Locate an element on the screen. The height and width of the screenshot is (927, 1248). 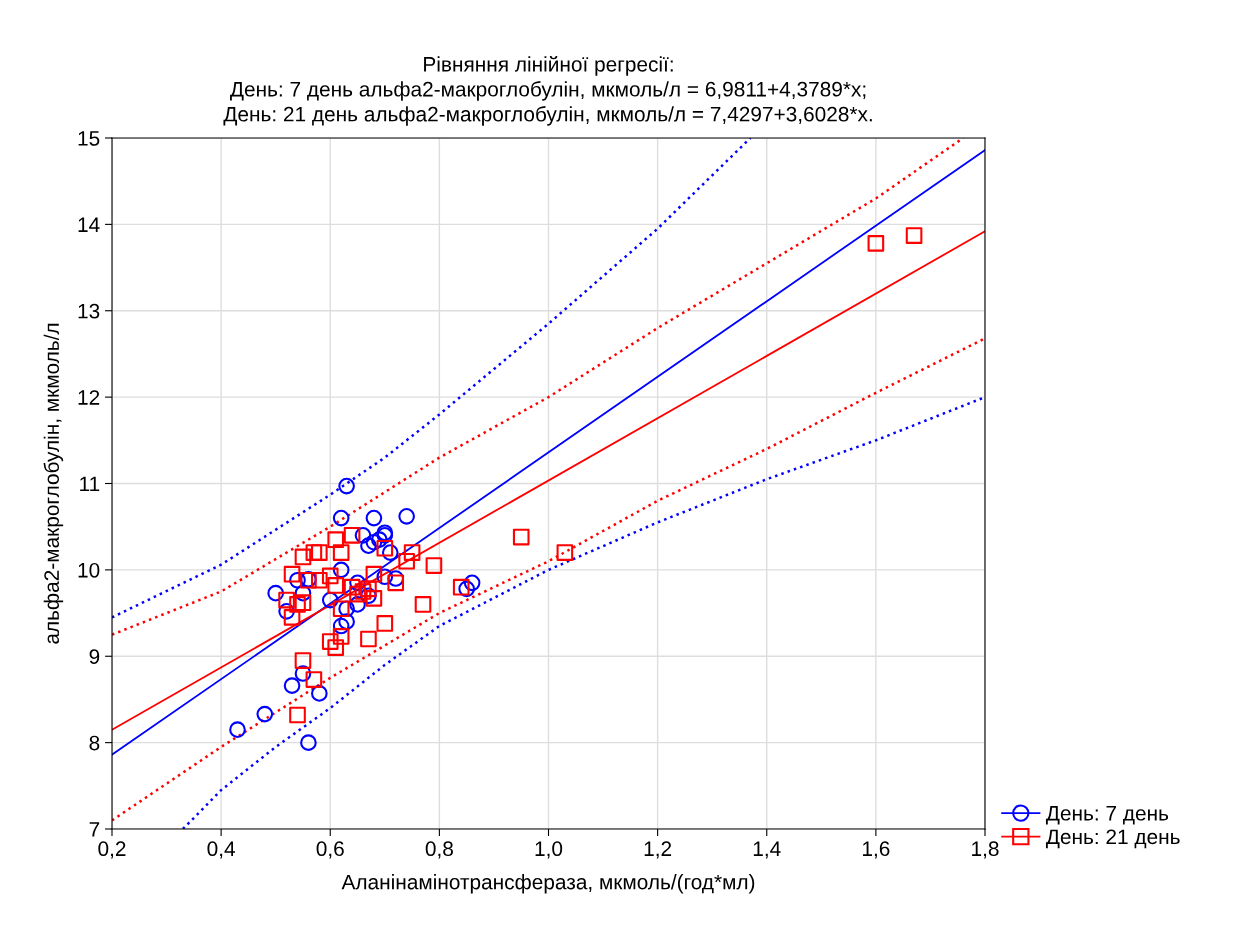
y-tick-label: 11 is located at coordinates (90, 484).